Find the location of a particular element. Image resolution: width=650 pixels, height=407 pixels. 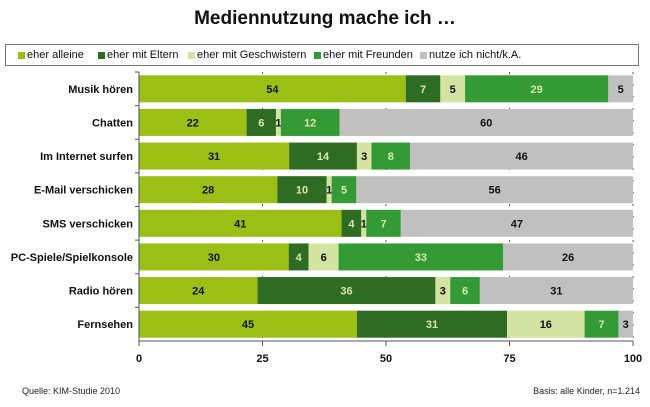

legend-item: nutze ich nicht/k.A. is located at coordinates (470, 55).